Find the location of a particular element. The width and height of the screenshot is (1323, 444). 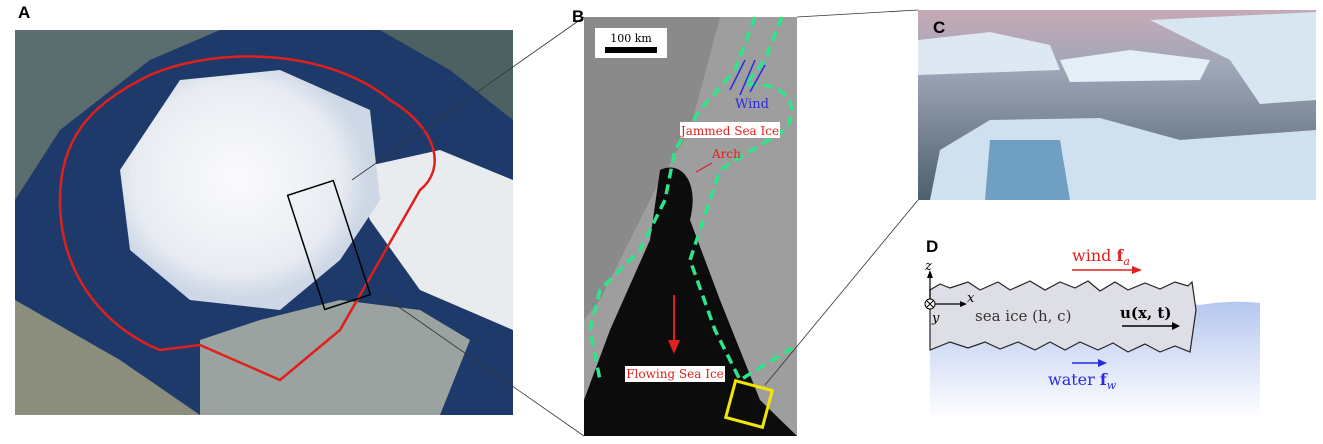

flowing-ice-label: Flowing Sea Ice is located at coordinates (675, 374).